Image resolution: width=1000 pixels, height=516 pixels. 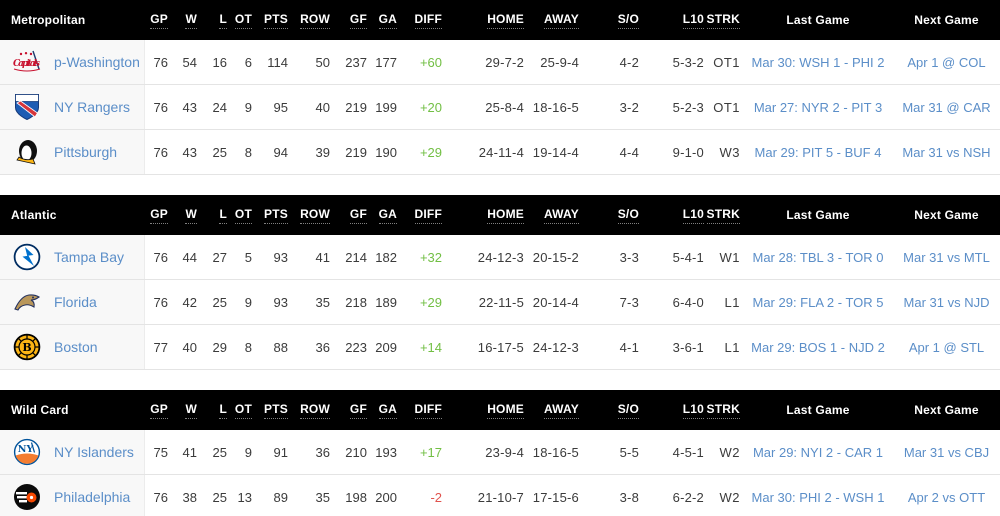 What do you see at coordinates (280, 152) in the screenshot?
I see `pts-value: 94` at bounding box center [280, 152].